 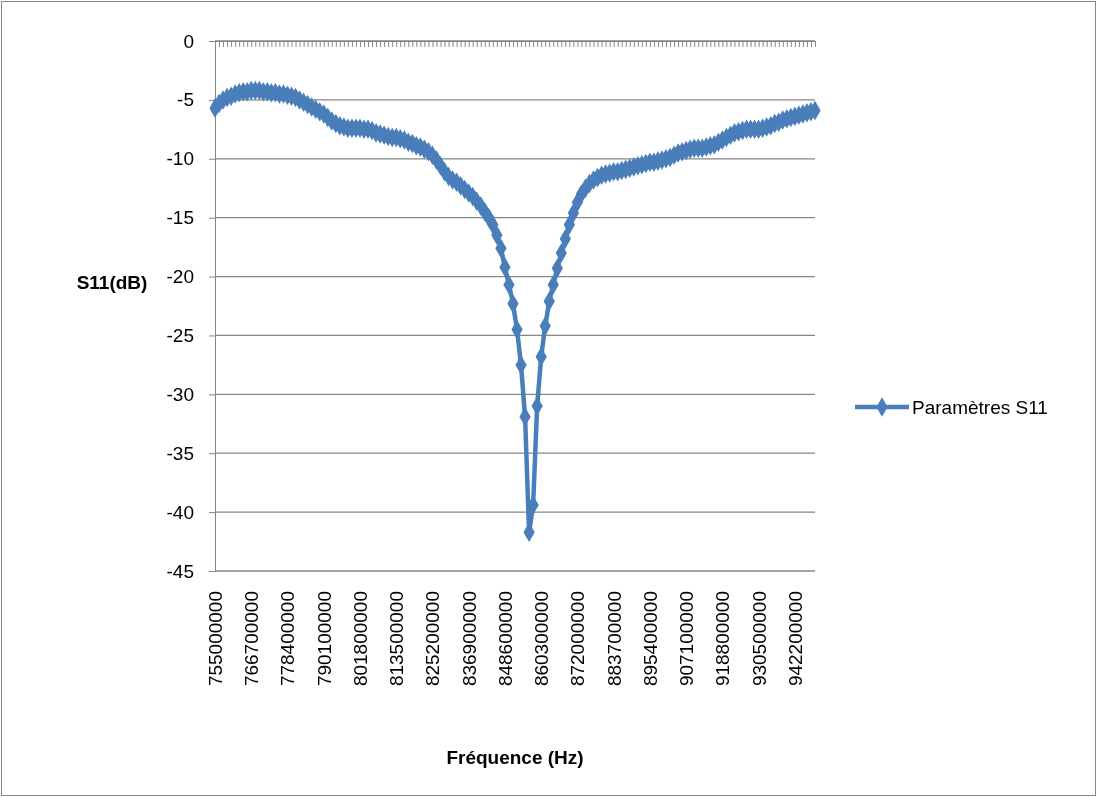 I want to click on x-tick-label: 907100000, so click(x=687, y=639).